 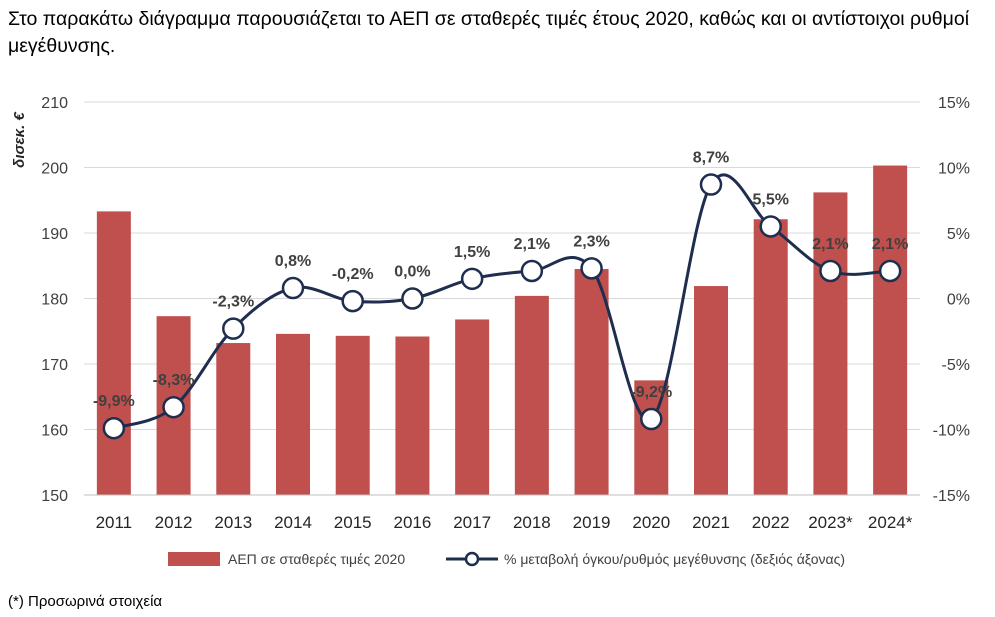 What do you see at coordinates (771, 522) in the screenshot?
I see `x-tick-label: 2022` at bounding box center [771, 522].